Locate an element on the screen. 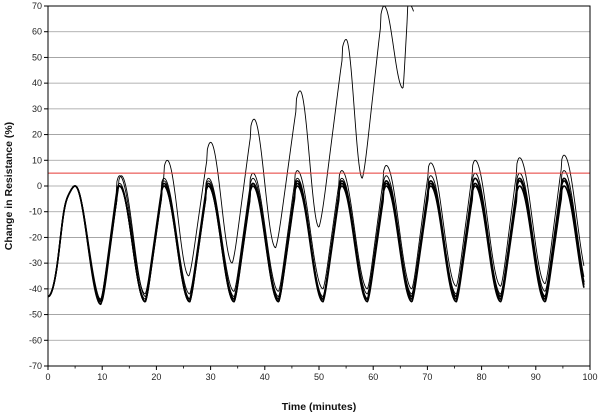 The height and width of the screenshot is (417, 600). x-axis-ticks: 0 10 20 30 40 50 60 70 80 90 100 is located at coordinates (321, 374).